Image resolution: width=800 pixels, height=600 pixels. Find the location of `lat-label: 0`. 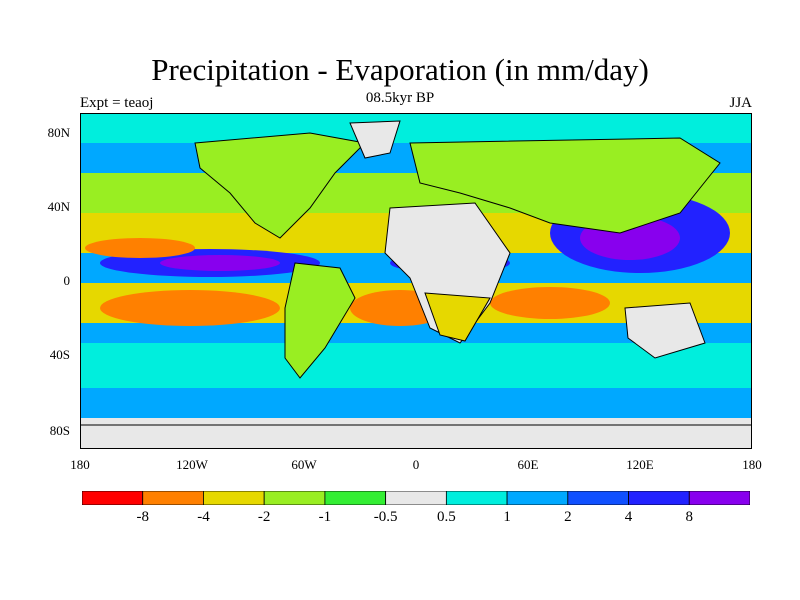

lat-label: 0 is located at coordinates (67, 280).